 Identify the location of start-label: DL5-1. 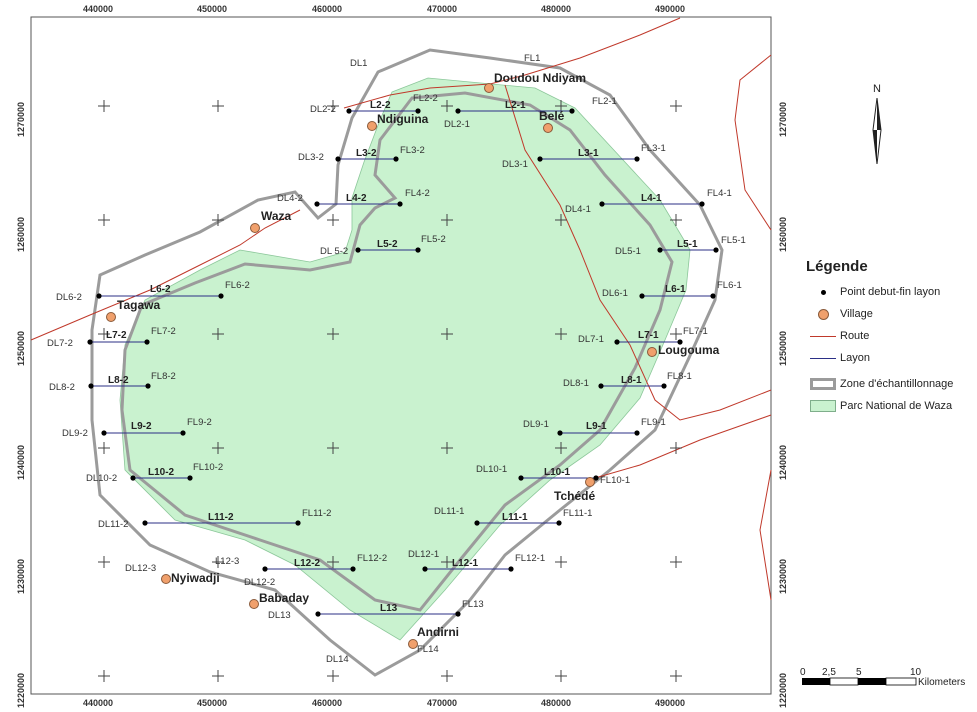
(628, 251).